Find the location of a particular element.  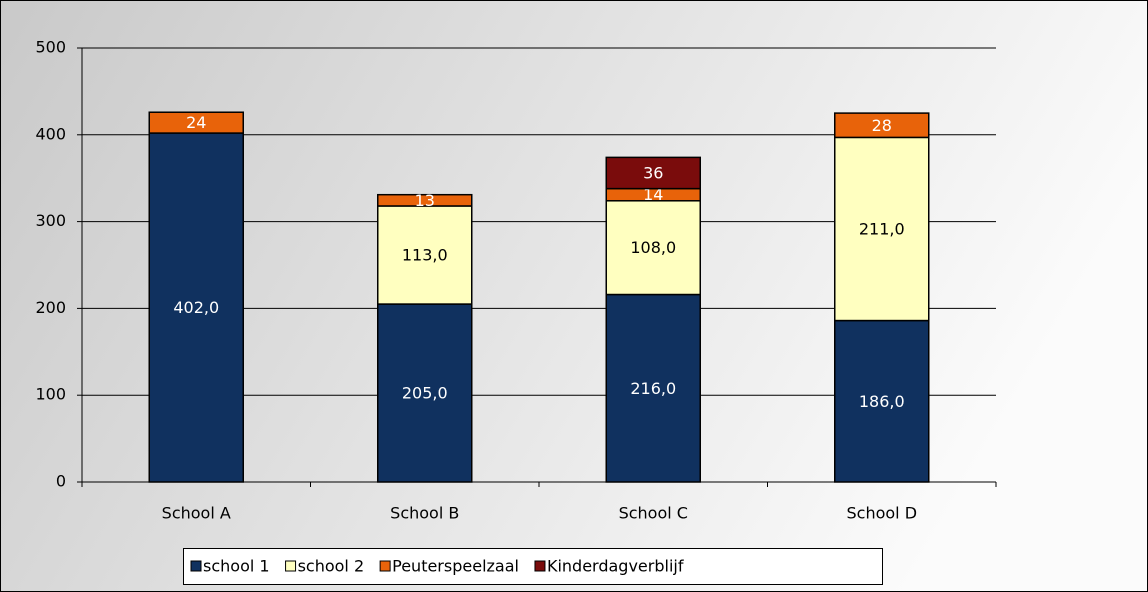

legend-label: Kinderdagverblijf is located at coordinates (615, 566).